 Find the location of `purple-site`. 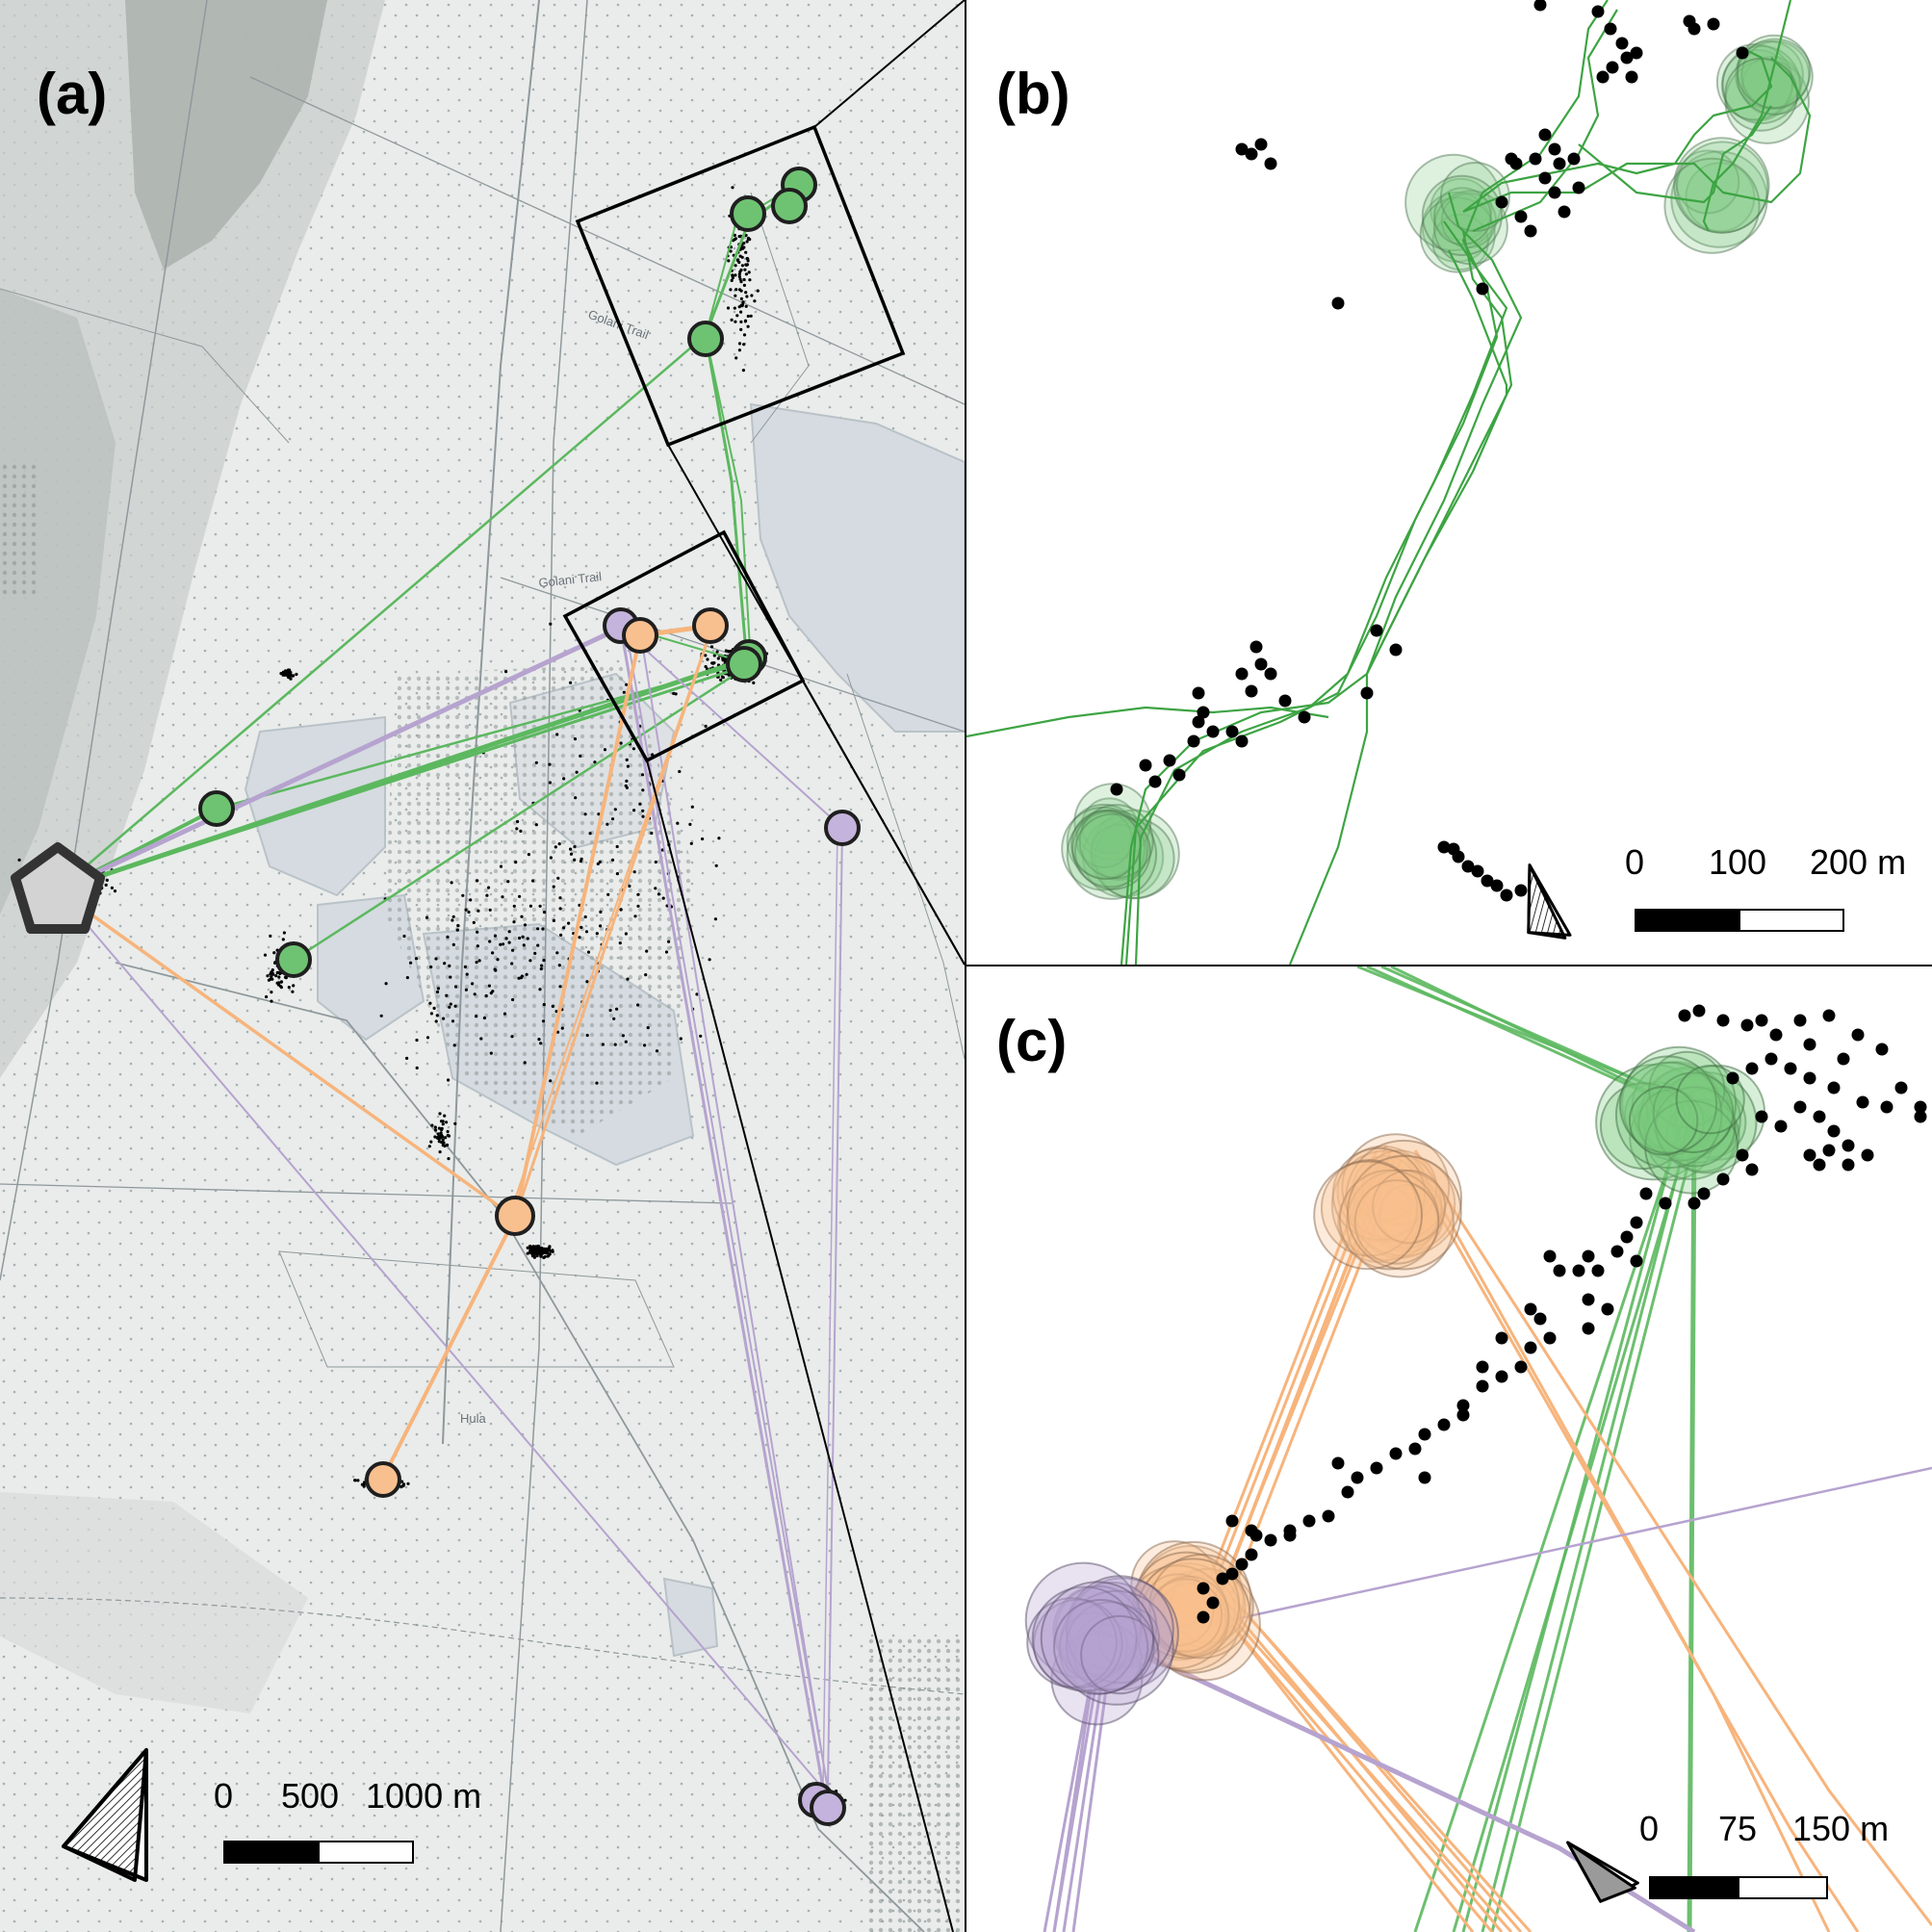

purple-site is located at coordinates (828, 1808).